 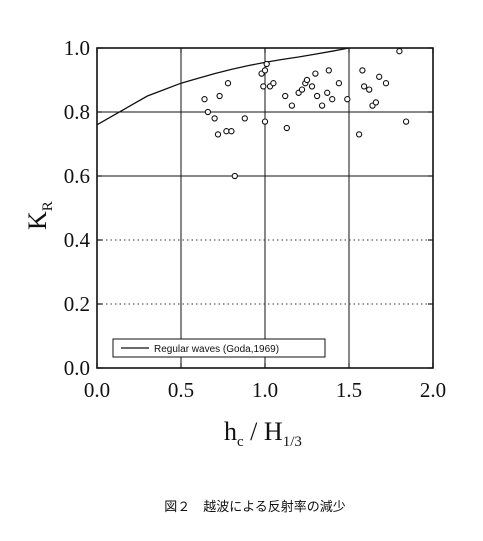 I want to click on y-axis-label-main: K, so click(x=37, y=220).